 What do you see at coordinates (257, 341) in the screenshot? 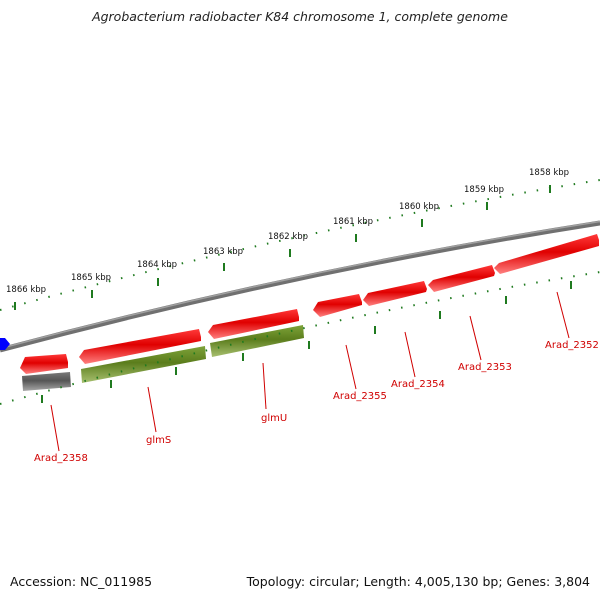
I see `gene-glmu-green` at bounding box center [257, 341].